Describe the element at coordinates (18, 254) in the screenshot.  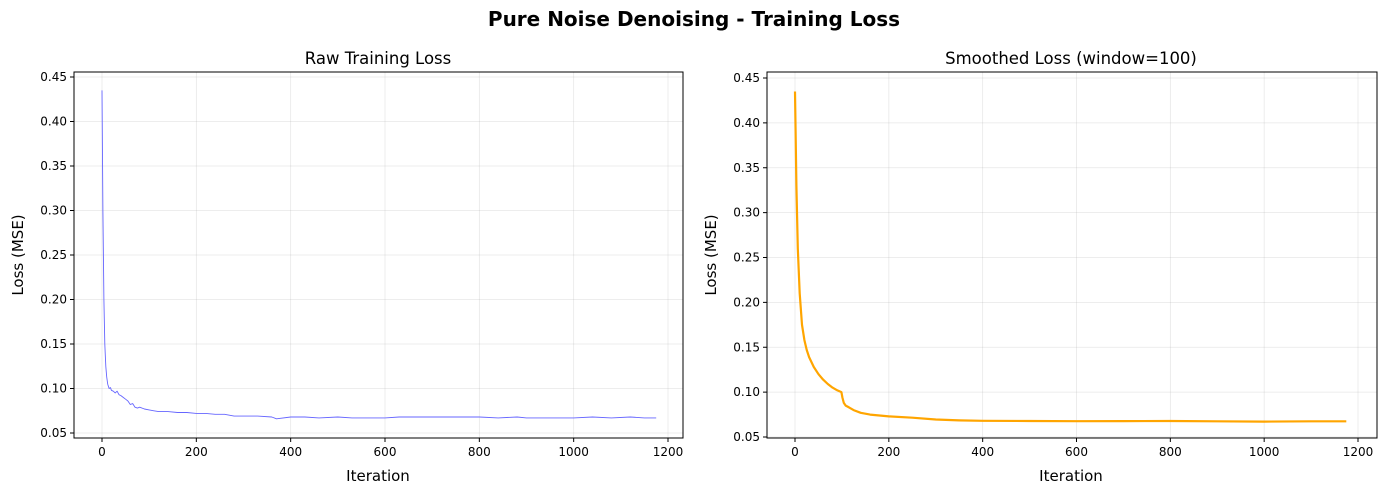
I see `raw-y-axis-label: Loss (MSE)` at that location.